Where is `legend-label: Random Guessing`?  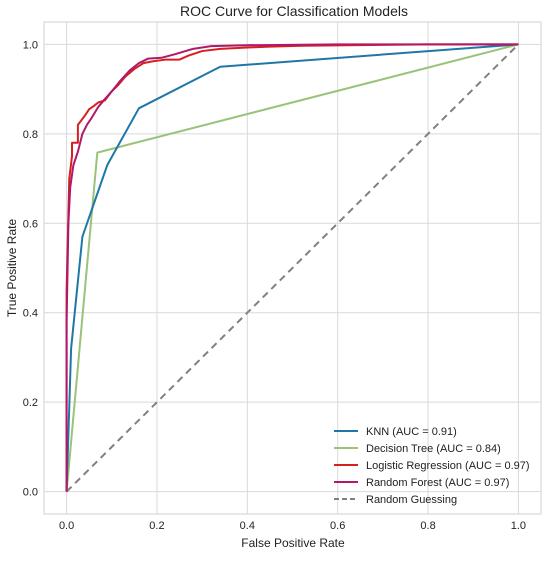 legend-label: Random Guessing is located at coordinates (411, 500).